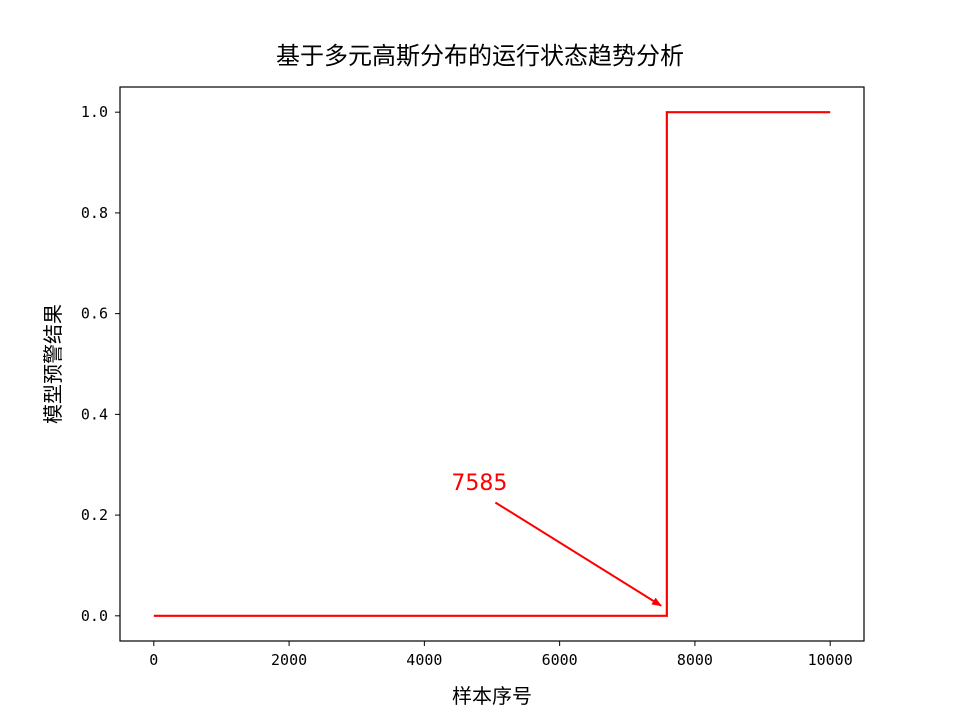  I want to click on y-tick-label: 0.4, so click(94, 414).